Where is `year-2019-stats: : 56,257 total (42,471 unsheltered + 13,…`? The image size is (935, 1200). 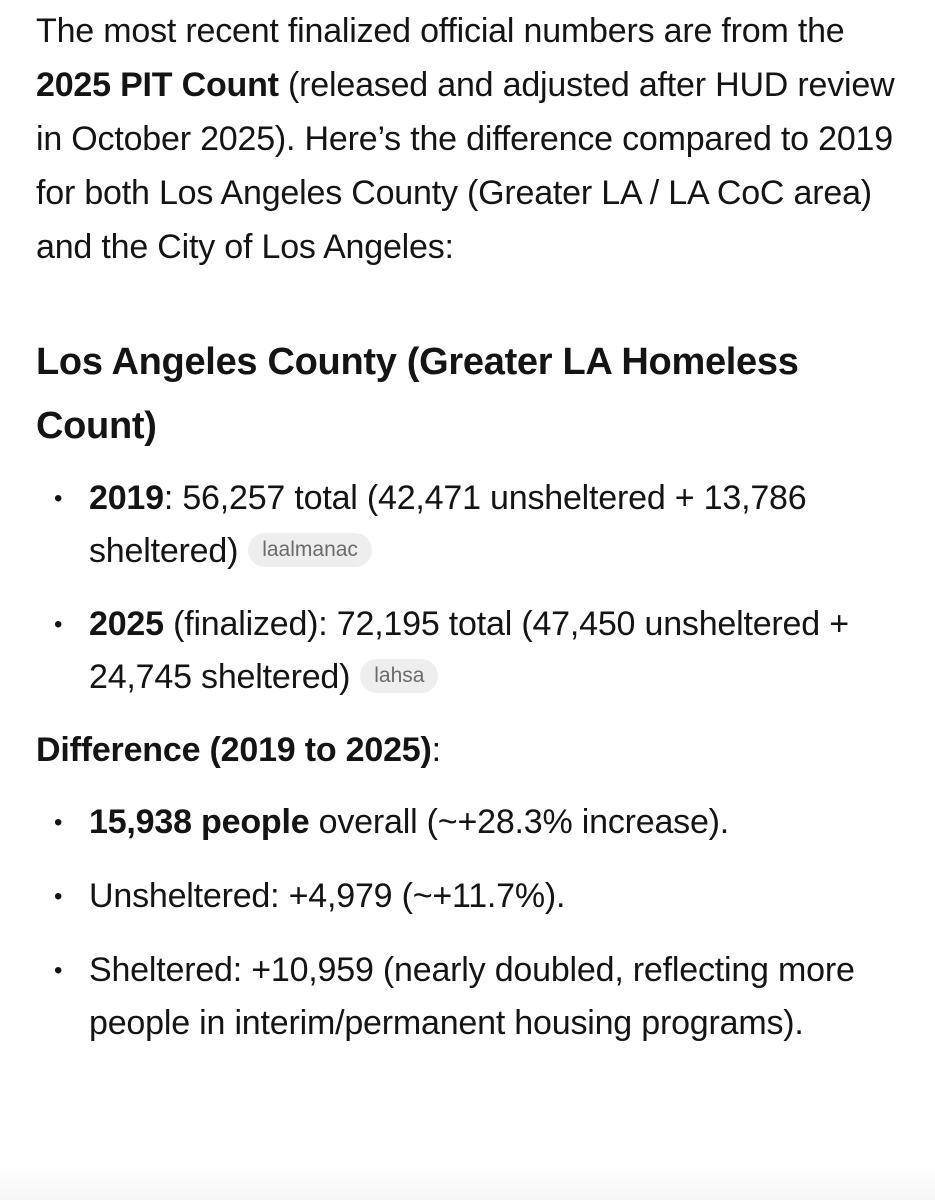 year-2019-stats: : 56,257 total (42,471 unsheltered + 13,… is located at coordinates (448, 524).